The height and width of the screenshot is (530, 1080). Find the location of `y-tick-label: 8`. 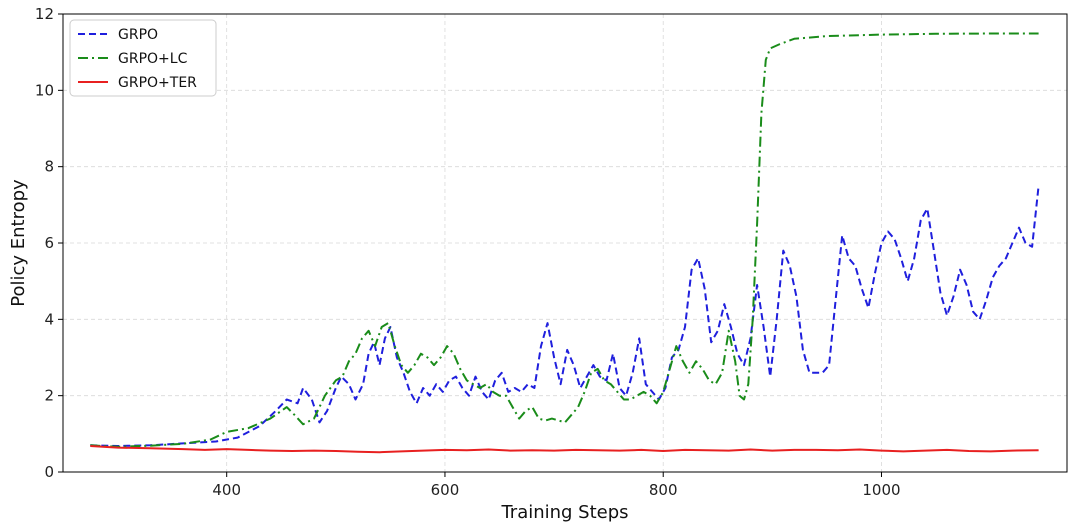

y-tick-label: 8 is located at coordinates (49, 167).